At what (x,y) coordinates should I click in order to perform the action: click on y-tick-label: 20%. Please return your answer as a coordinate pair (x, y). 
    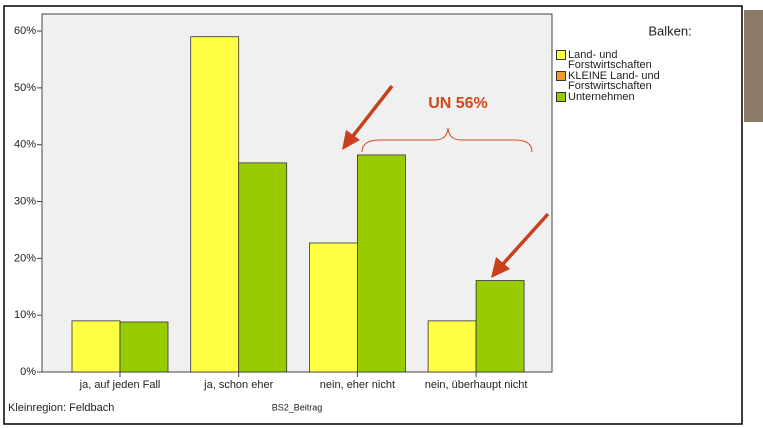
    Looking at the image, I should click on (25, 258).